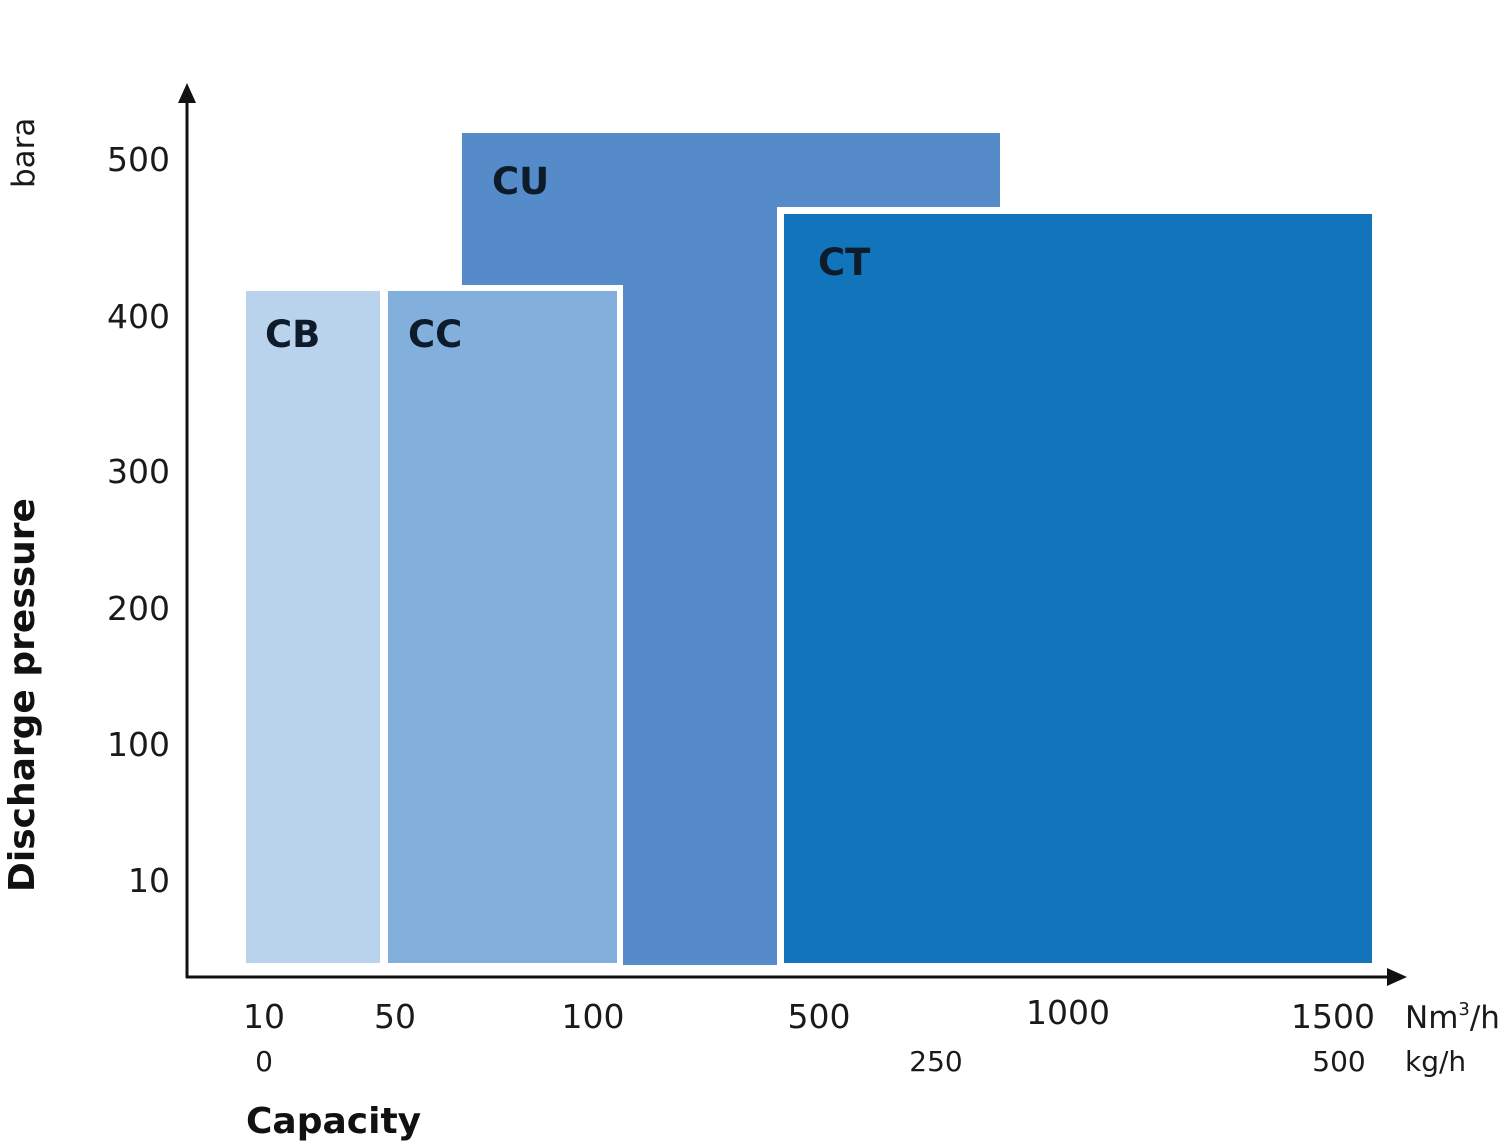 The height and width of the screenshot is (1142, 1500). I want to click on y-axis-arrow-icon, so click(187, 93).